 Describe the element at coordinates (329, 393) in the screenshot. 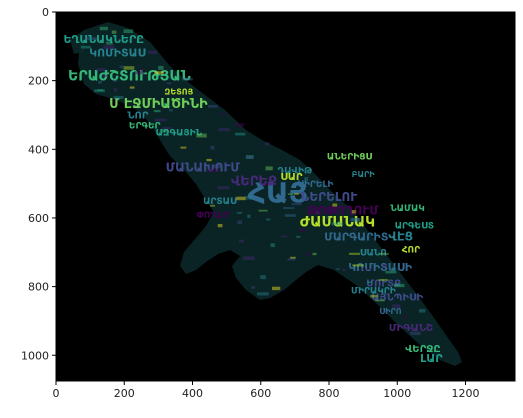

I see `x-tick-label: 800` at that location.